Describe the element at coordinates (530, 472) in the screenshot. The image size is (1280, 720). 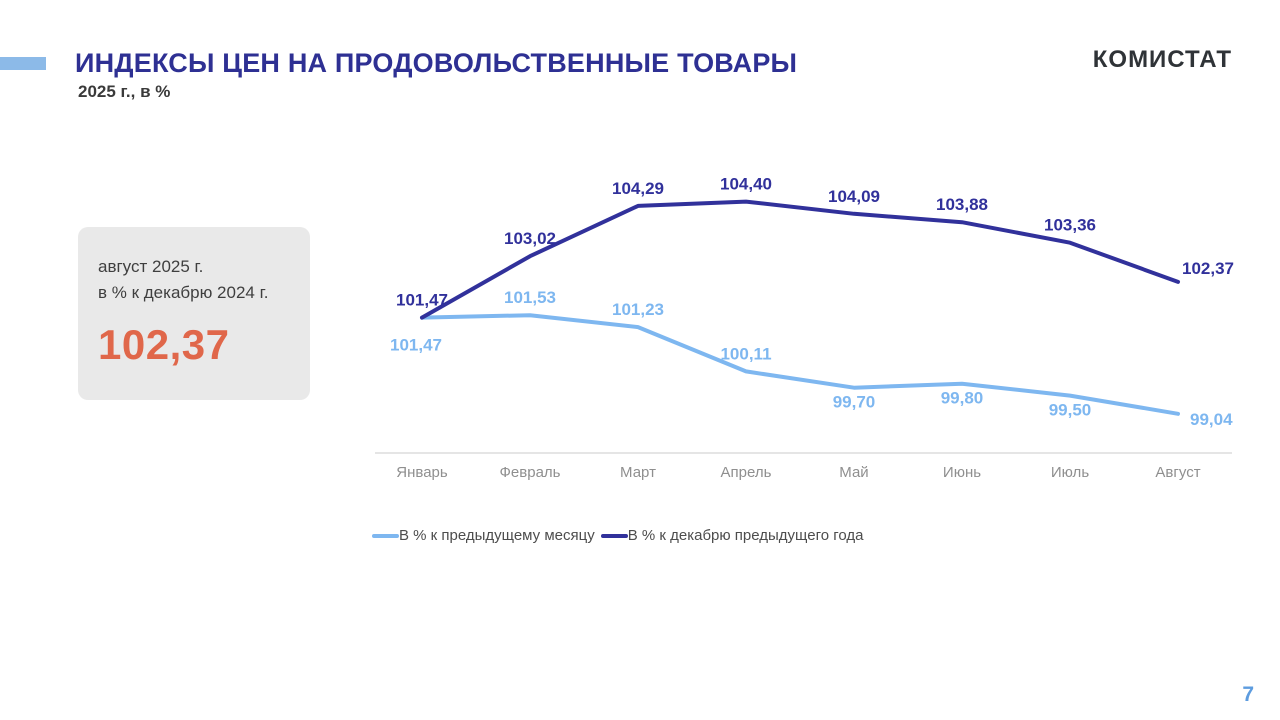
I see `x-axis-label: Февраль` at that location.